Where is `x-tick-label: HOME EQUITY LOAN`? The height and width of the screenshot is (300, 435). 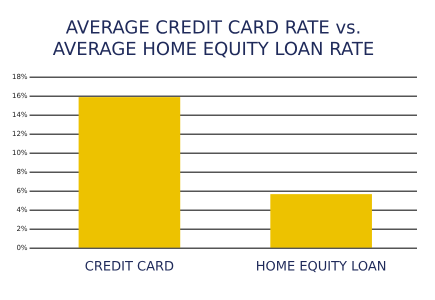
x-tick-label: HOME EQUITY LOAN is located at coordinates (321, 267).